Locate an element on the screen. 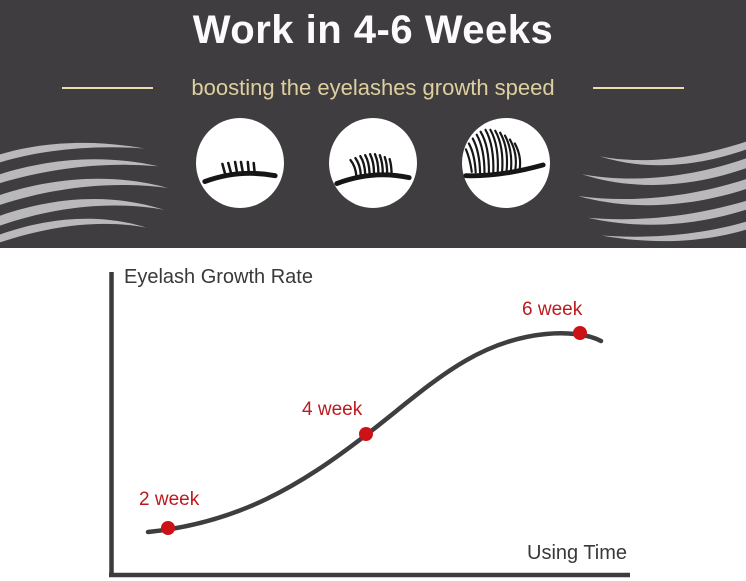  point-label-6-week: 6 week is located at coordinates (552, 309).